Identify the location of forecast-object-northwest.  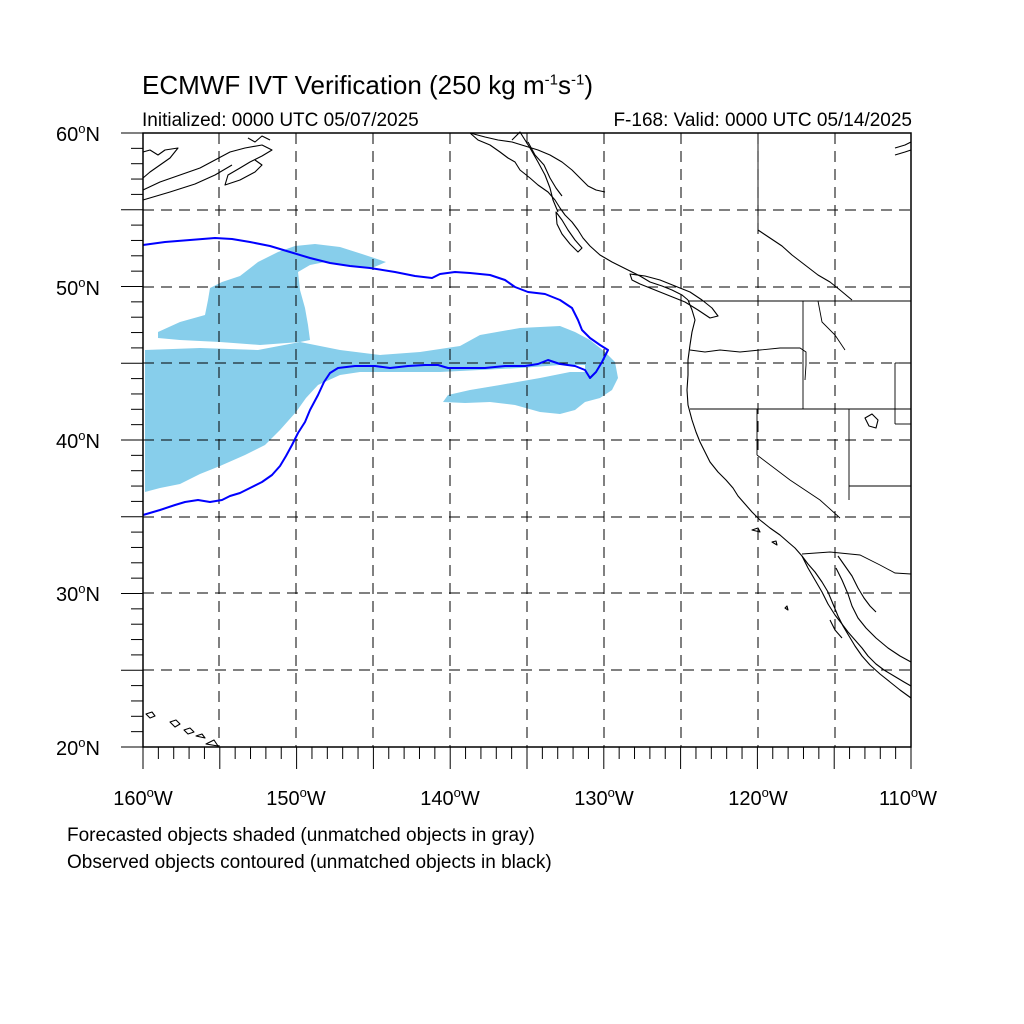
(381, 409).